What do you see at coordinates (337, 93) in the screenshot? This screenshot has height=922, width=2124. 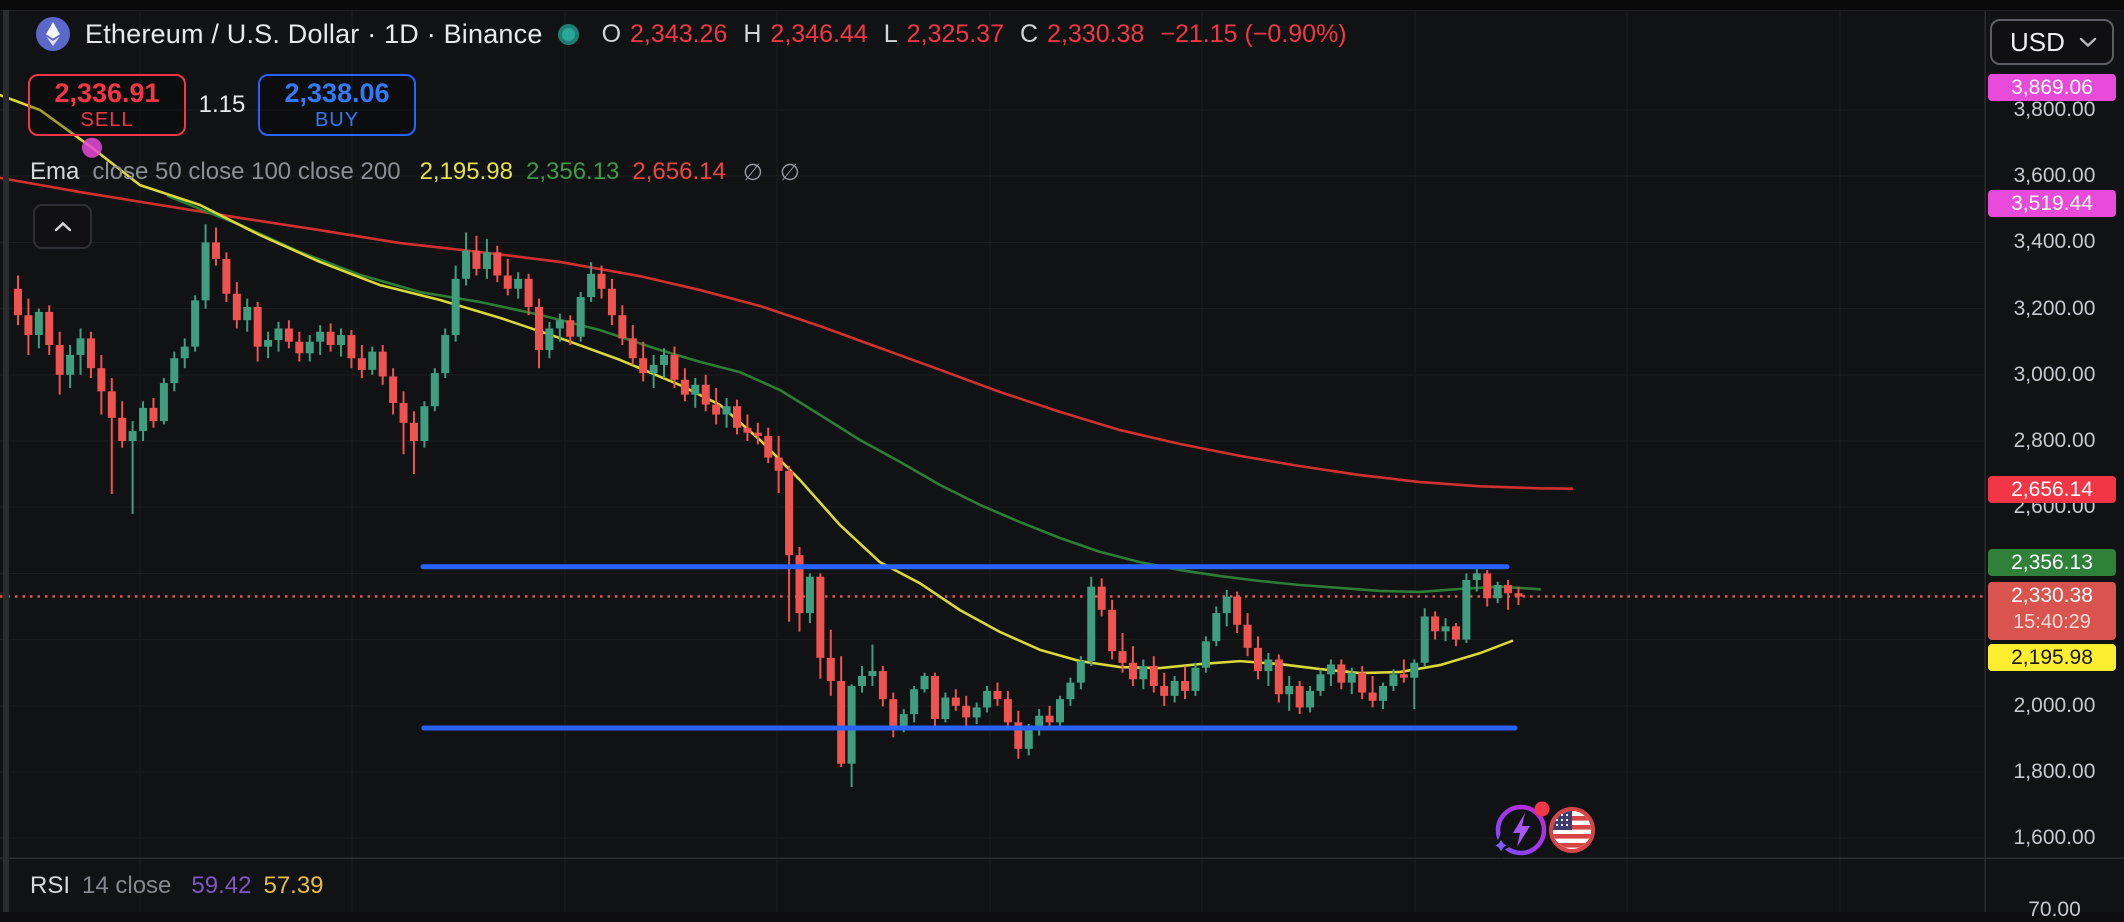 I see `buy-price: 2,338.06` at bounding box center [337, 93].